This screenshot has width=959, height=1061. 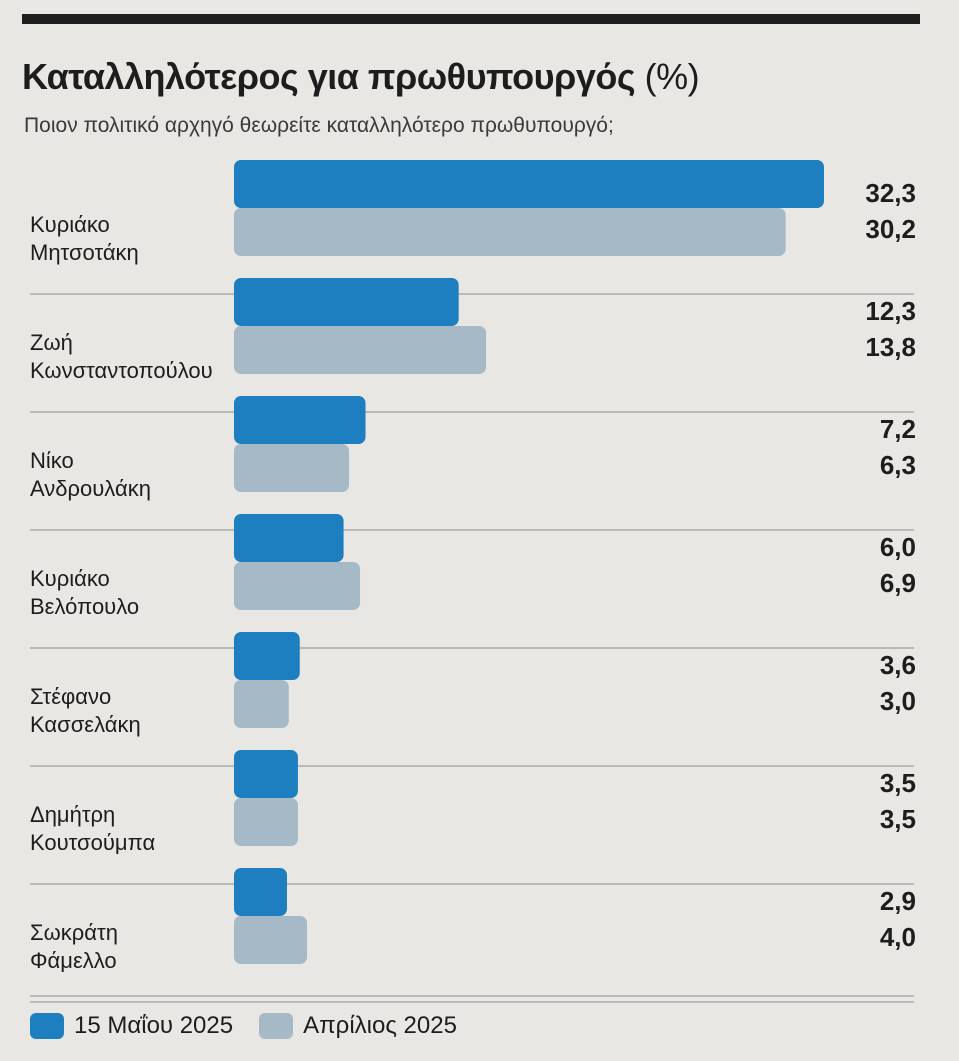 What do you see at coordinates (890, 229) in the screenshot?
I see `value-label-previous: 30,2` at bounding box center [890, 229].